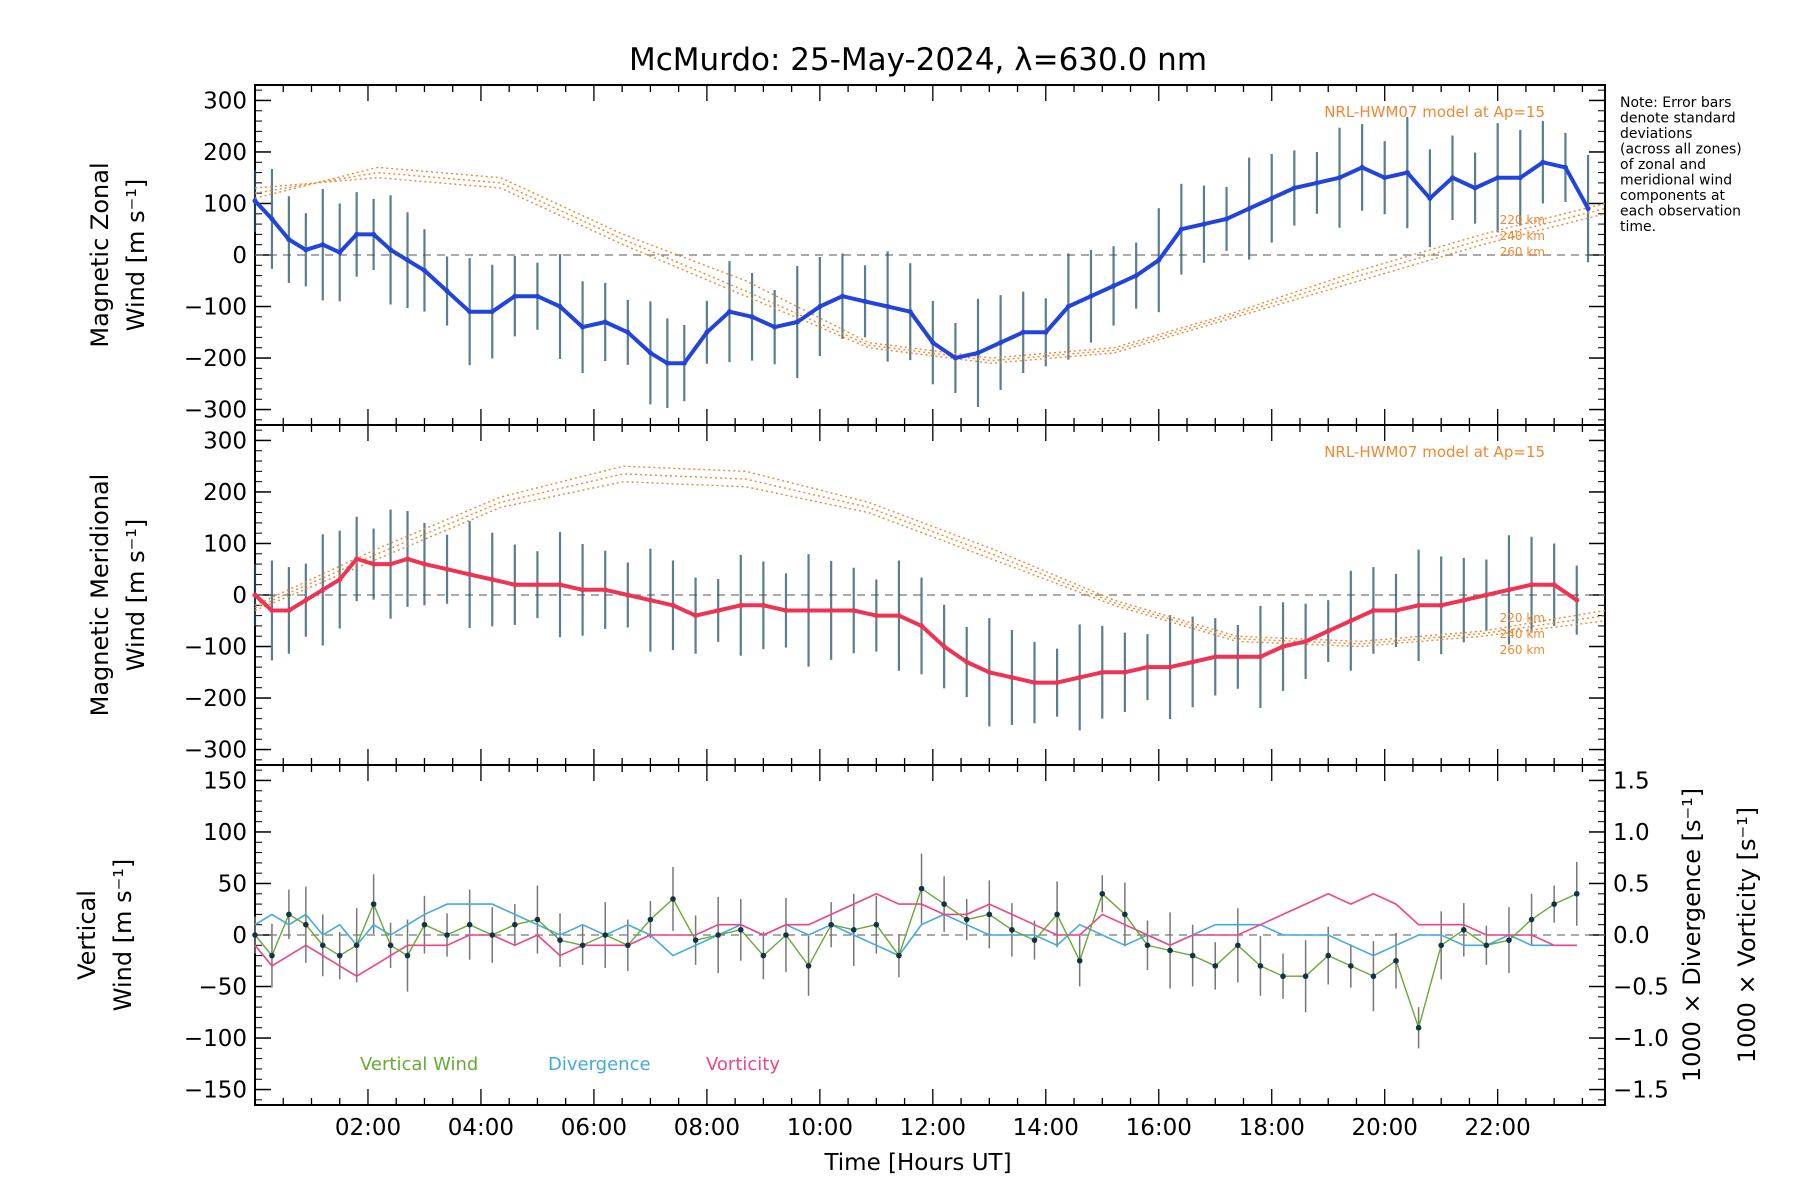  What do you see at coordinates (1631, 781) in the screenshot?
I see `y2-tick-label: 1.5` at bounding box center [1631, 781].